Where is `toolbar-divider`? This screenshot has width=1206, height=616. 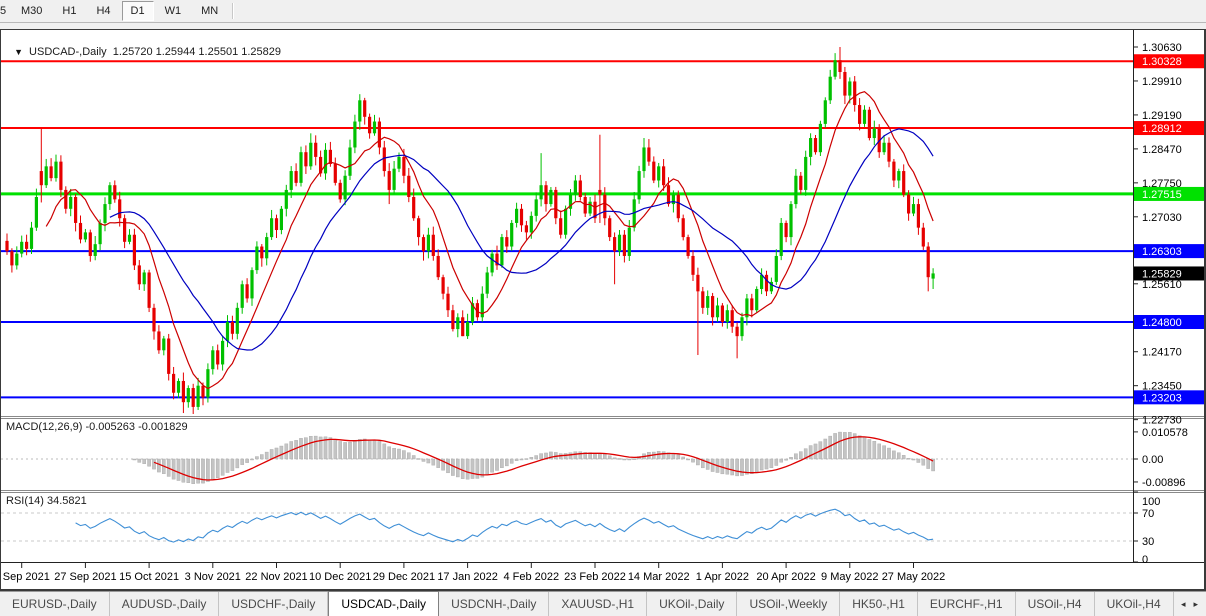
toolbar-divider is located at coordinates (233, 11).